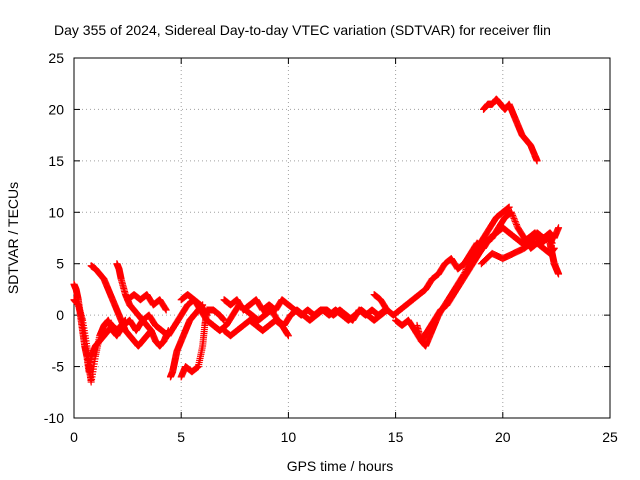 The height and width of the screenshot is (480, 640). What do you see at coordinates (610, 437) in the screenshot?
I see `x-tick-label: 25` at bounding box center [610, 437].